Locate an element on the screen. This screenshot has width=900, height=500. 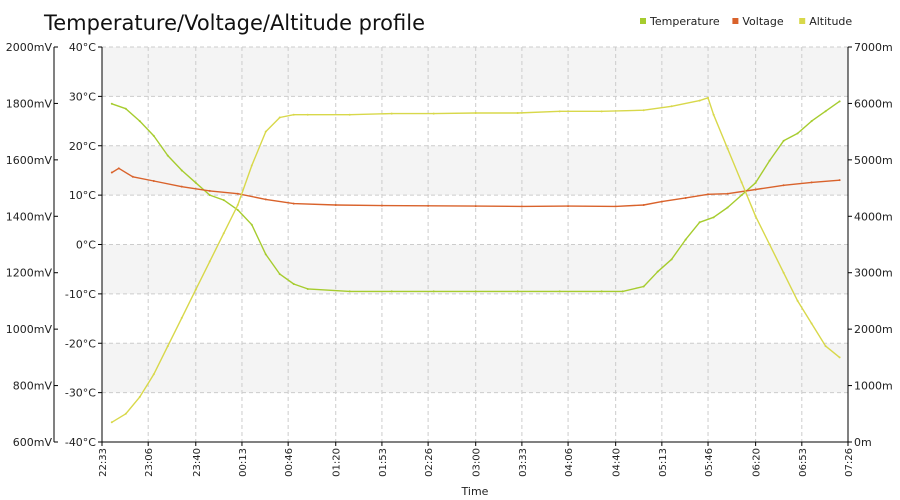
voltage-legend-label: Voltage is located at coordinates (762, 21).